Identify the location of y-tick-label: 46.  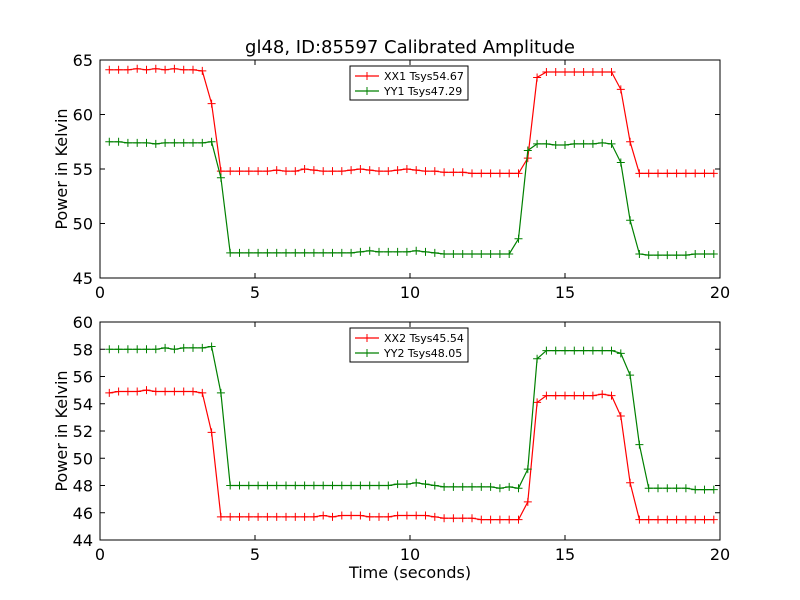
(83, 513).